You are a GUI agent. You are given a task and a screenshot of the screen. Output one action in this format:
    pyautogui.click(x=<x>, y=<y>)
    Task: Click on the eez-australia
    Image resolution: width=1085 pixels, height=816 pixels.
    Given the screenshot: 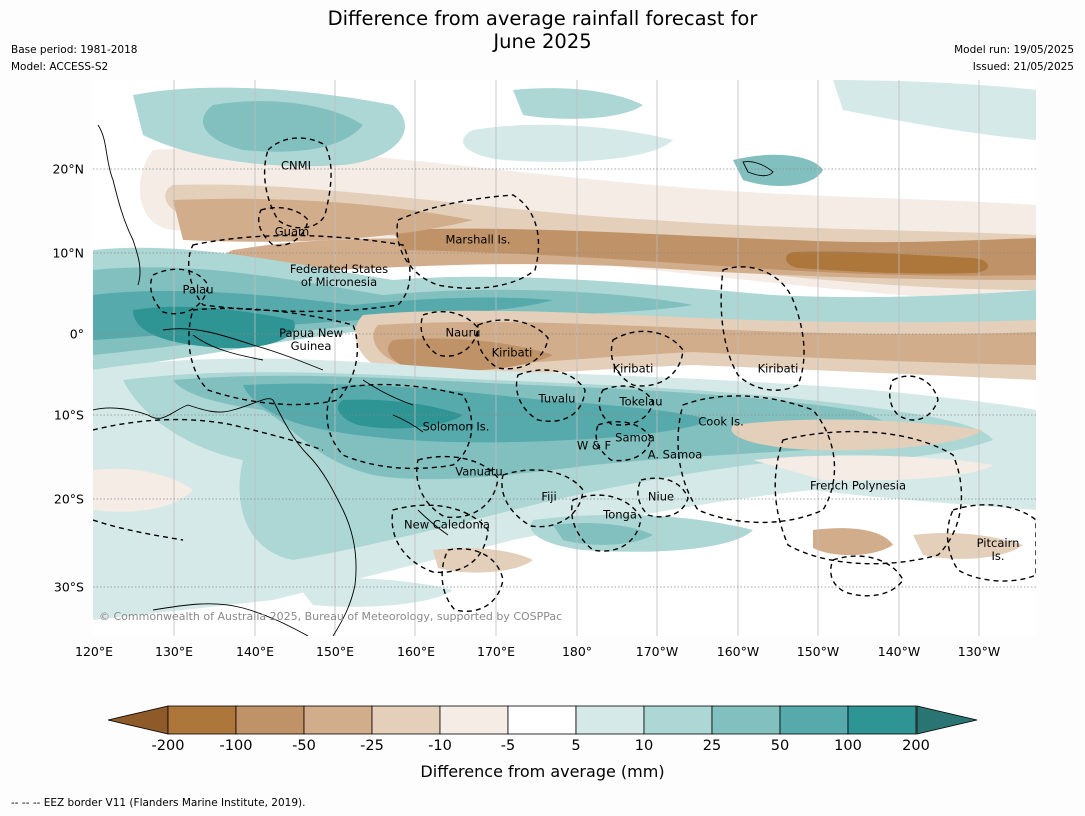 What is the action you would take?
    pyautogui.click(x=208, y=479)
    